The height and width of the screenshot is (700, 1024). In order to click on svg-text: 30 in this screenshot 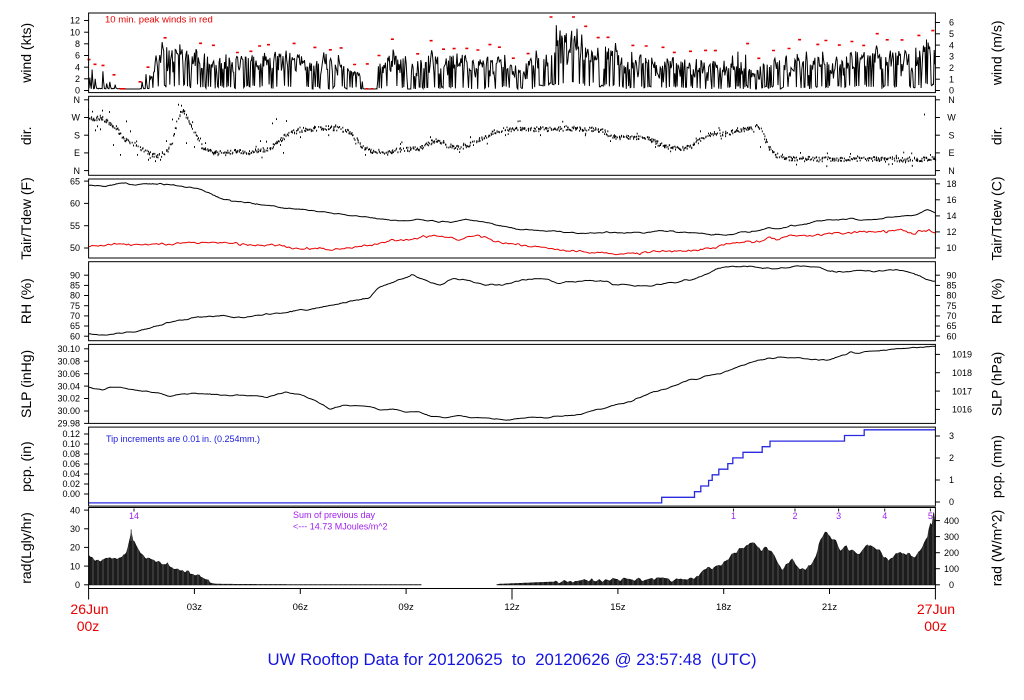, I will do `click(75, 529)`.